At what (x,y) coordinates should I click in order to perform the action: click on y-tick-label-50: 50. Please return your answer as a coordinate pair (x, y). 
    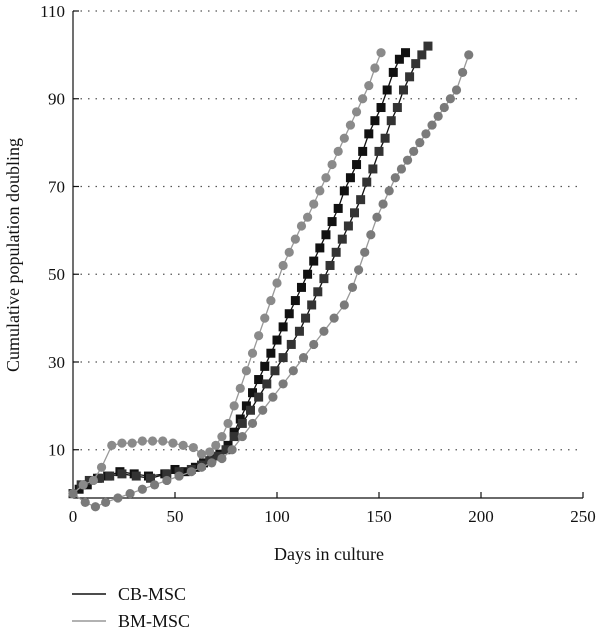
    Looking at the image, I should click on (56, 274).